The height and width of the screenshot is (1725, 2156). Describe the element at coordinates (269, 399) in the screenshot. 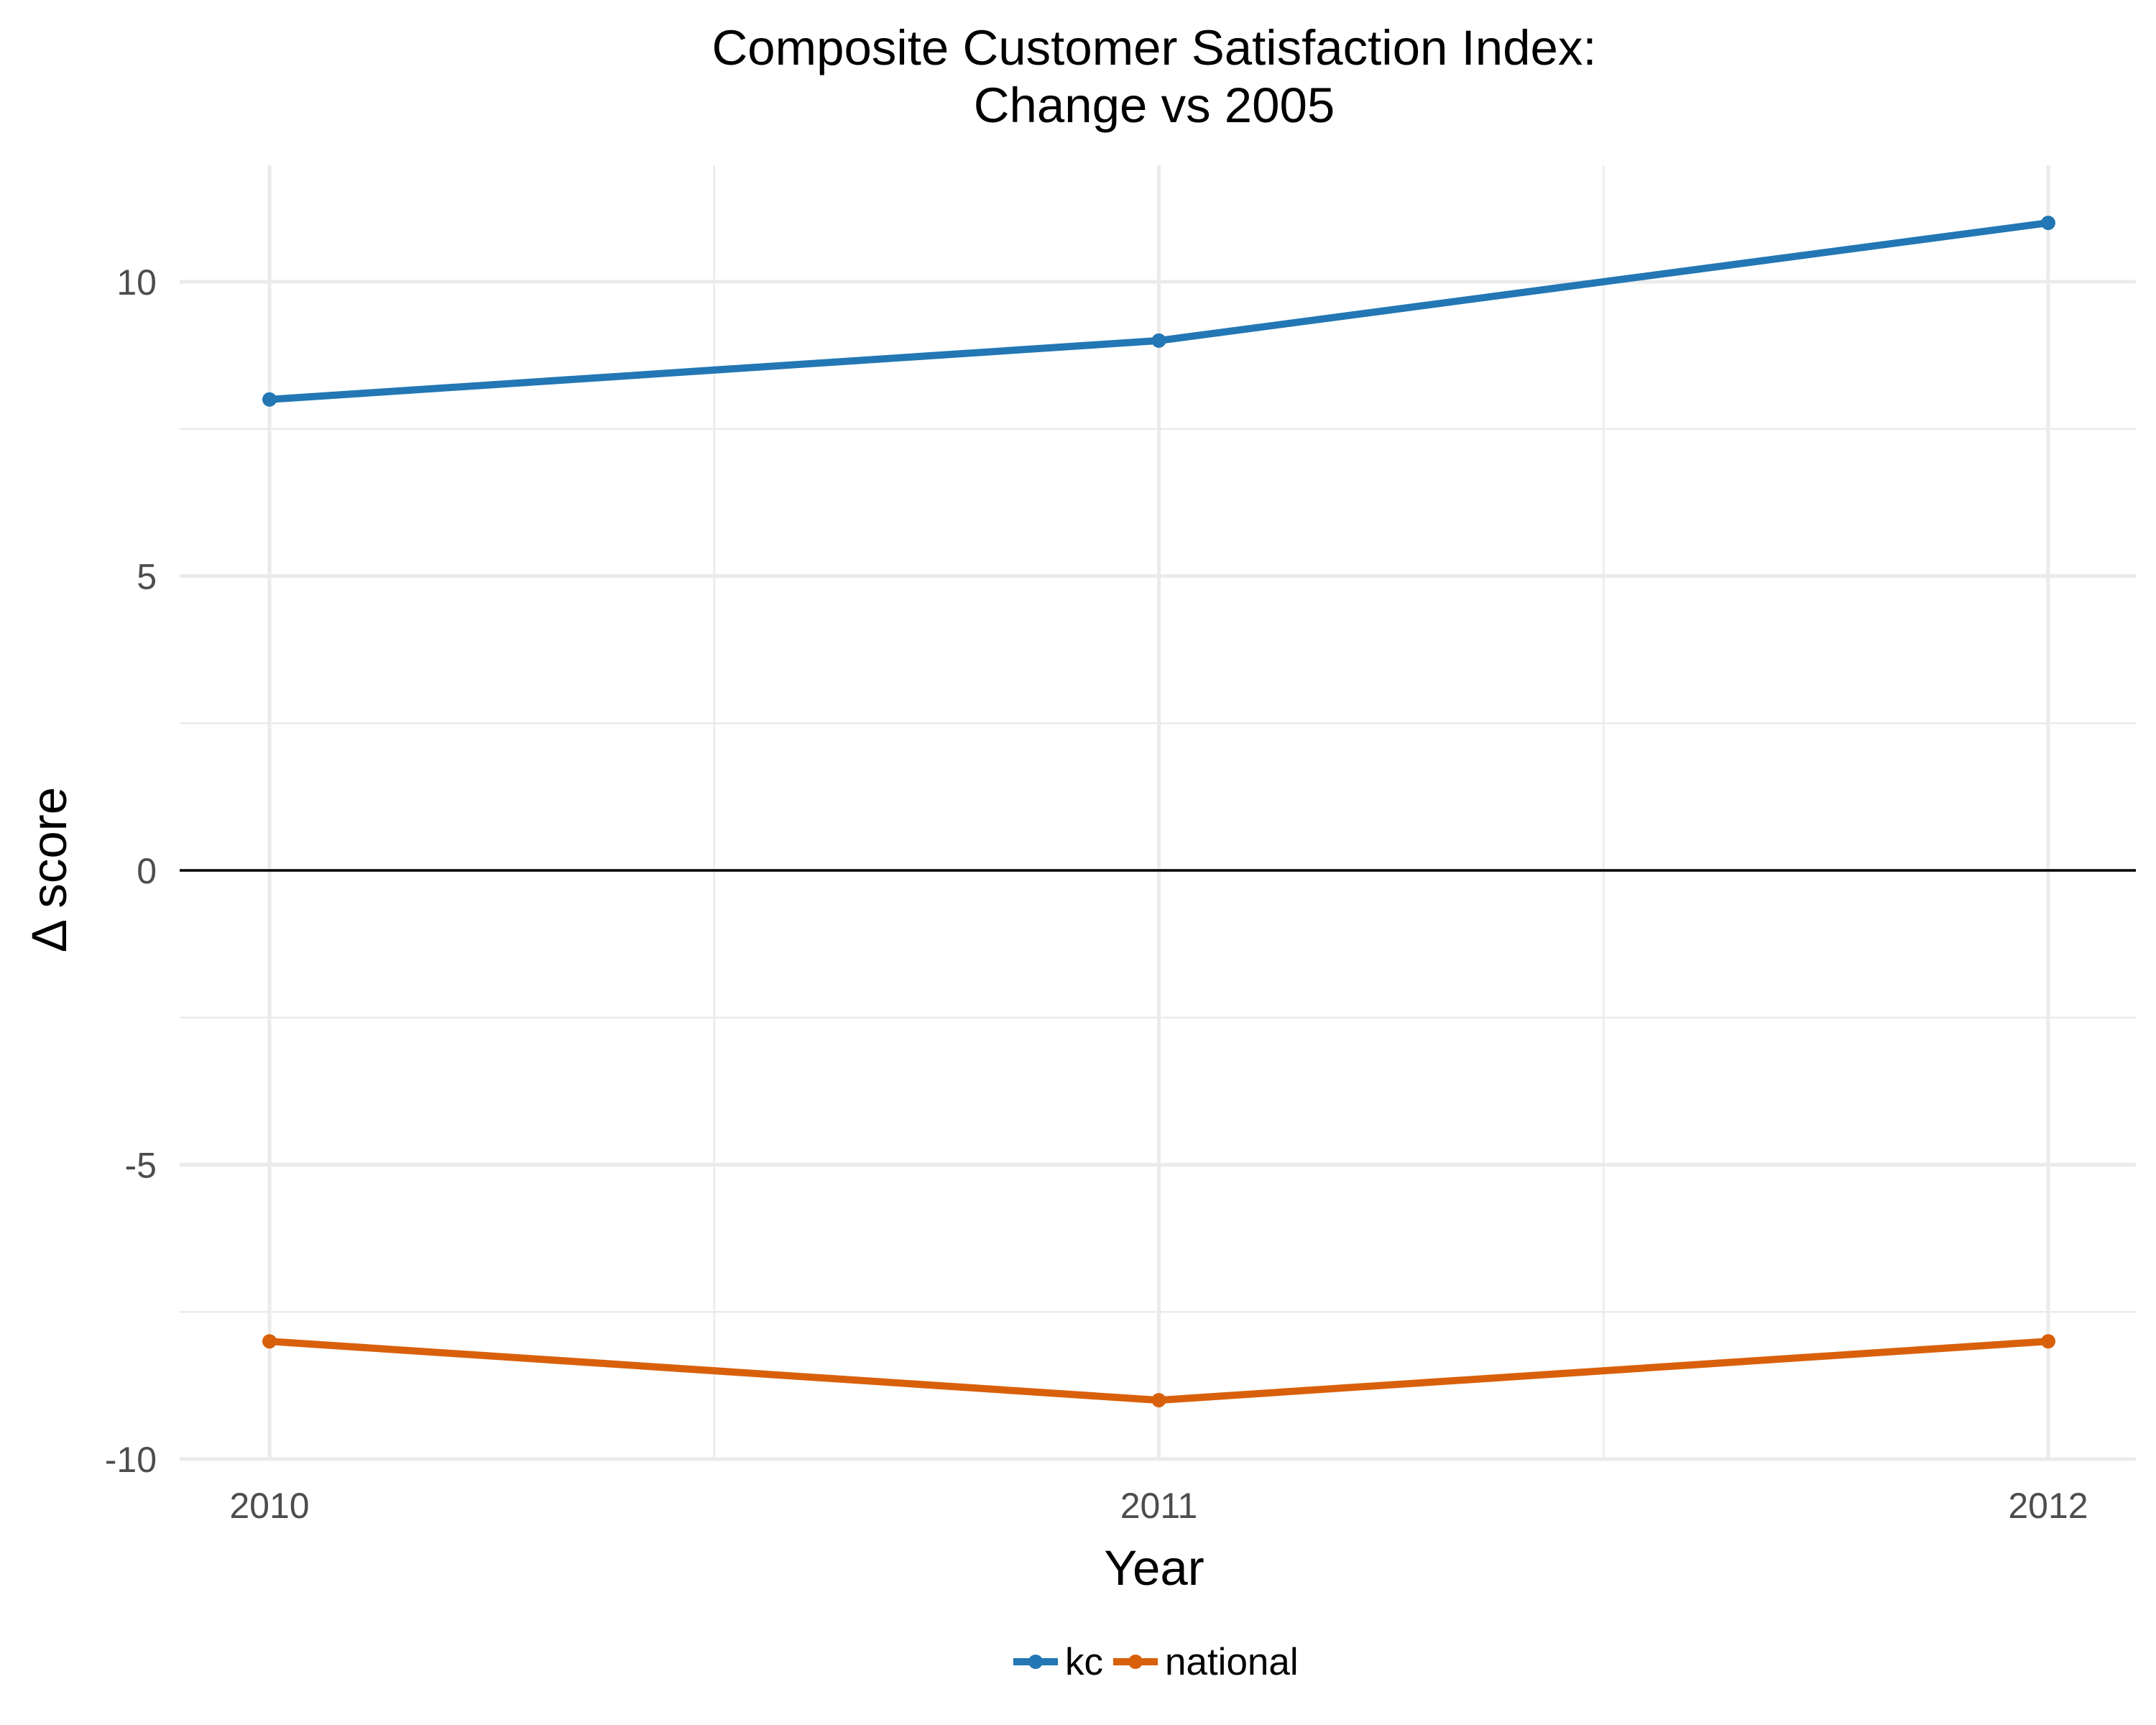

I see `data-point-kc-2010` at that location.